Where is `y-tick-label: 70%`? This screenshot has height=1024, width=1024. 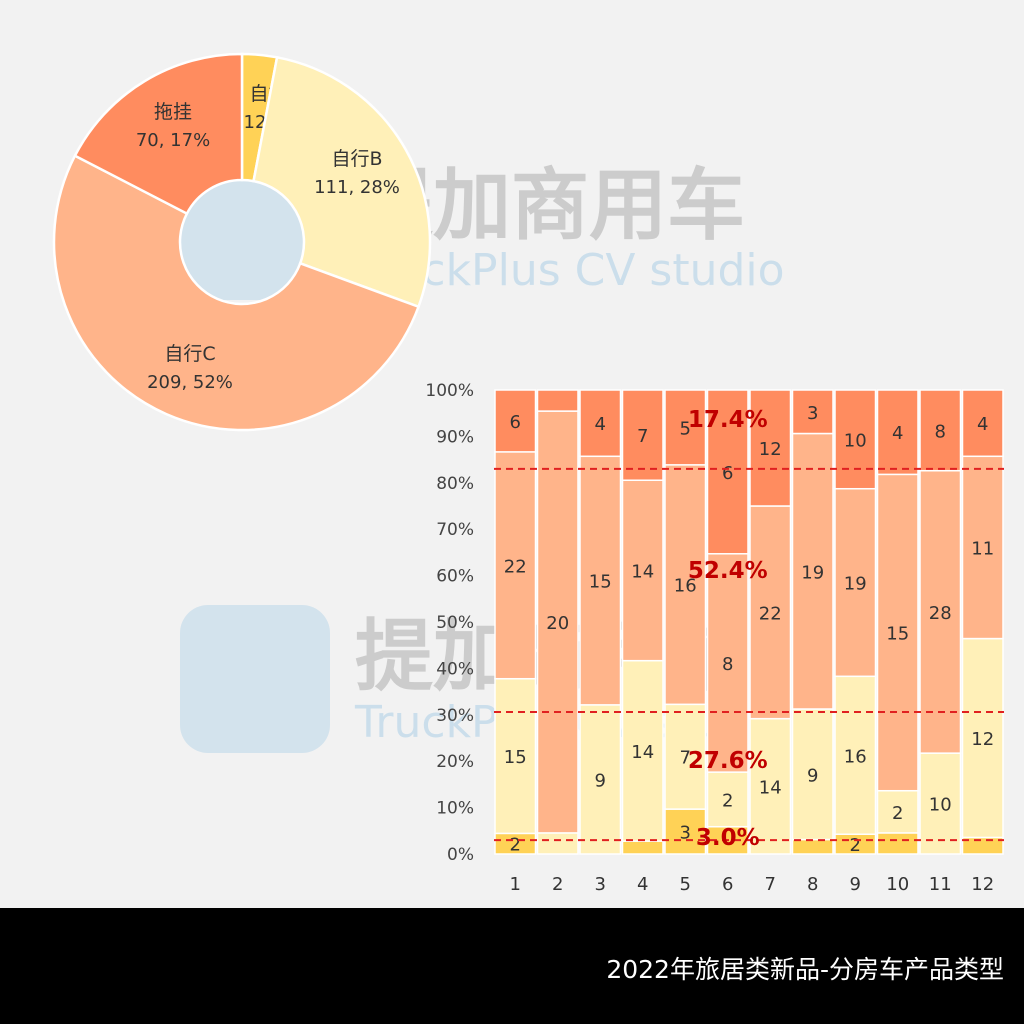
y-tick-label: 70% is located at coordinates (455, 530).